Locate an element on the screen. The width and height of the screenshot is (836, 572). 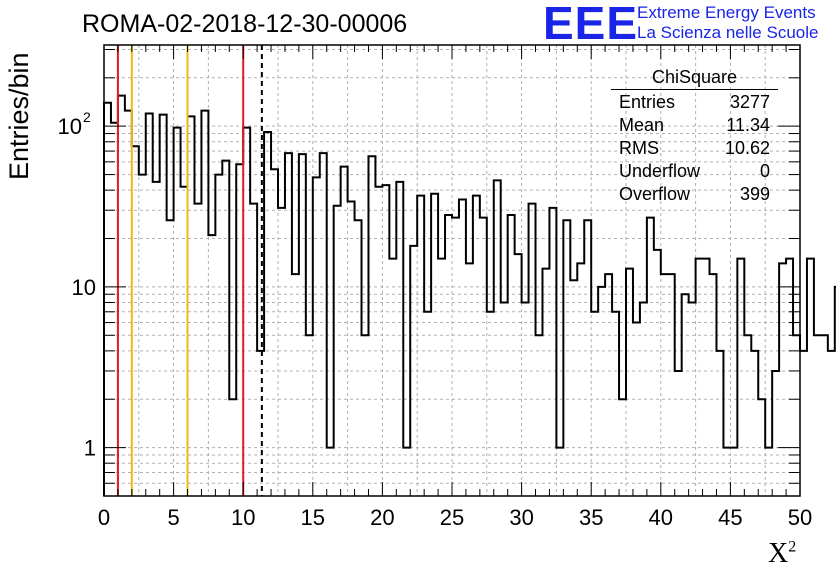
stats-title: ChiSquare is located at coordinates (694, 78).